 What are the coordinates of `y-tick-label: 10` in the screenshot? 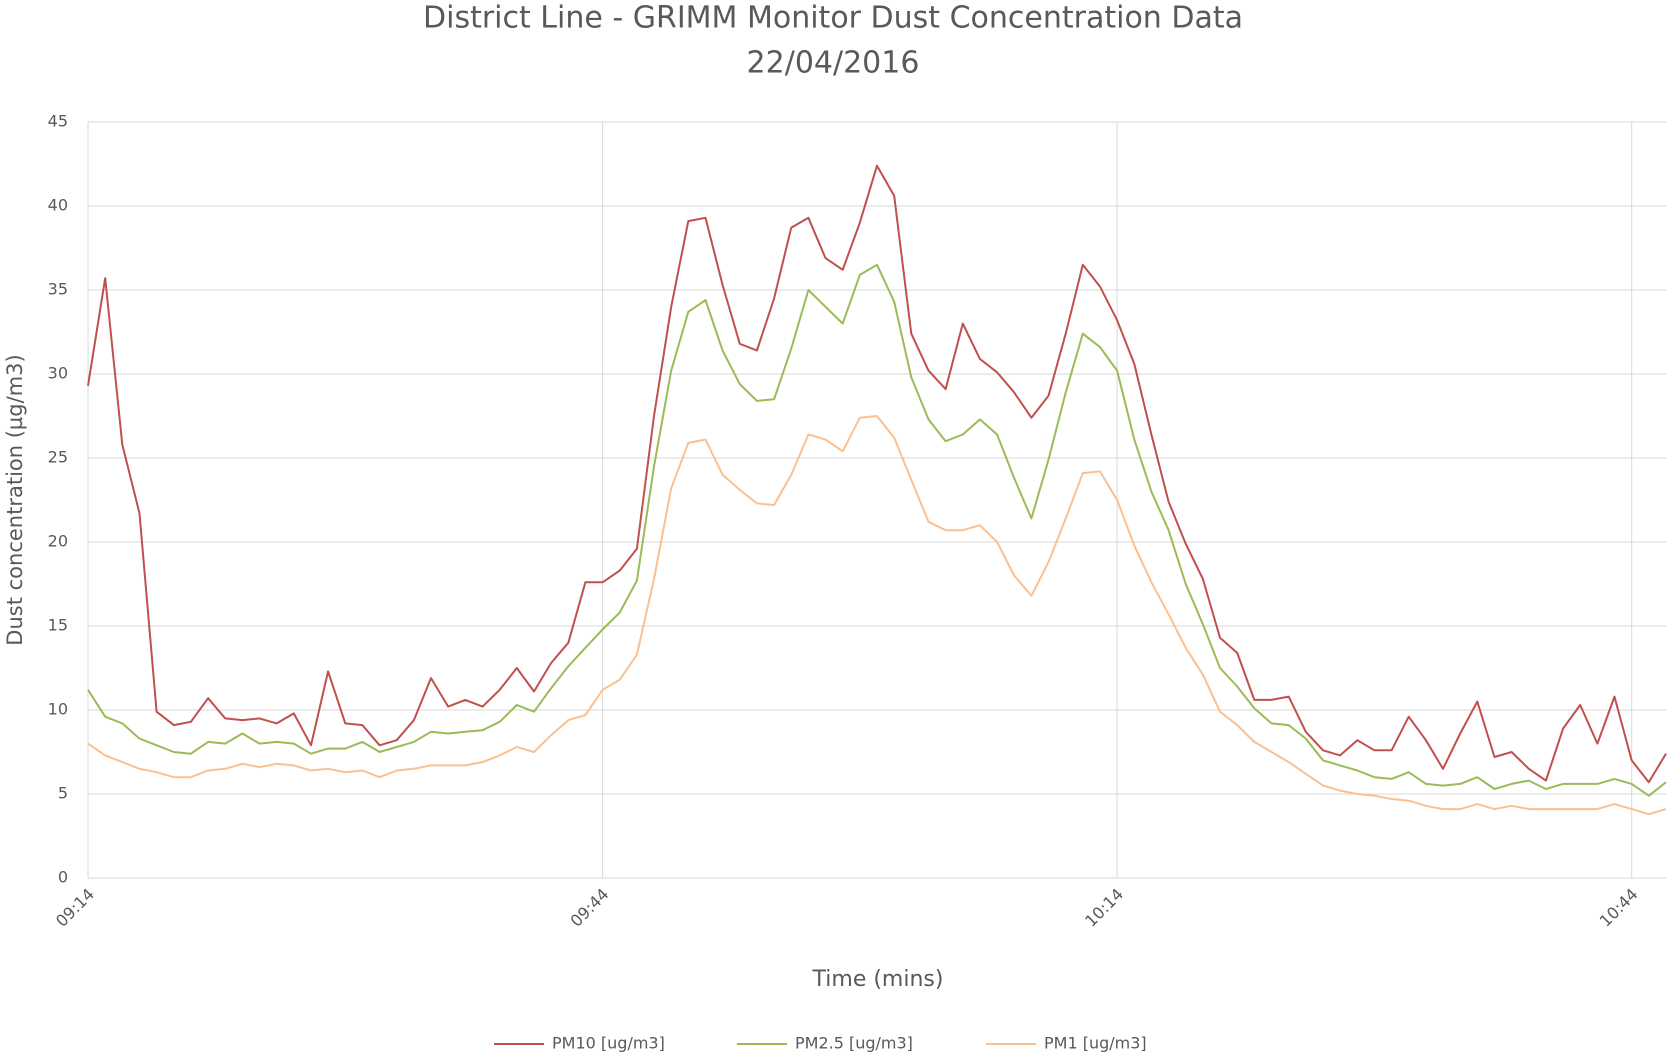 It's located at (58, 709).